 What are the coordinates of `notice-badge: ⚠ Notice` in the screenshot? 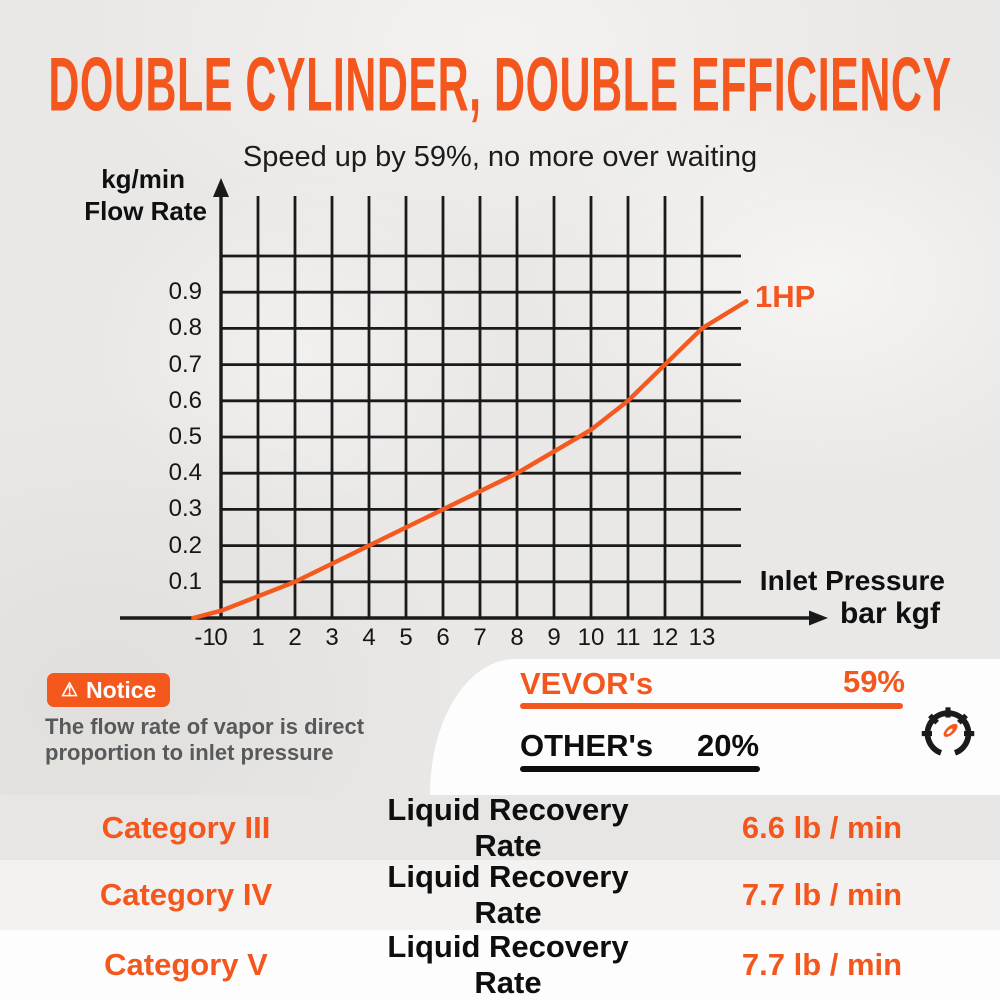 It's located at (109, 690).